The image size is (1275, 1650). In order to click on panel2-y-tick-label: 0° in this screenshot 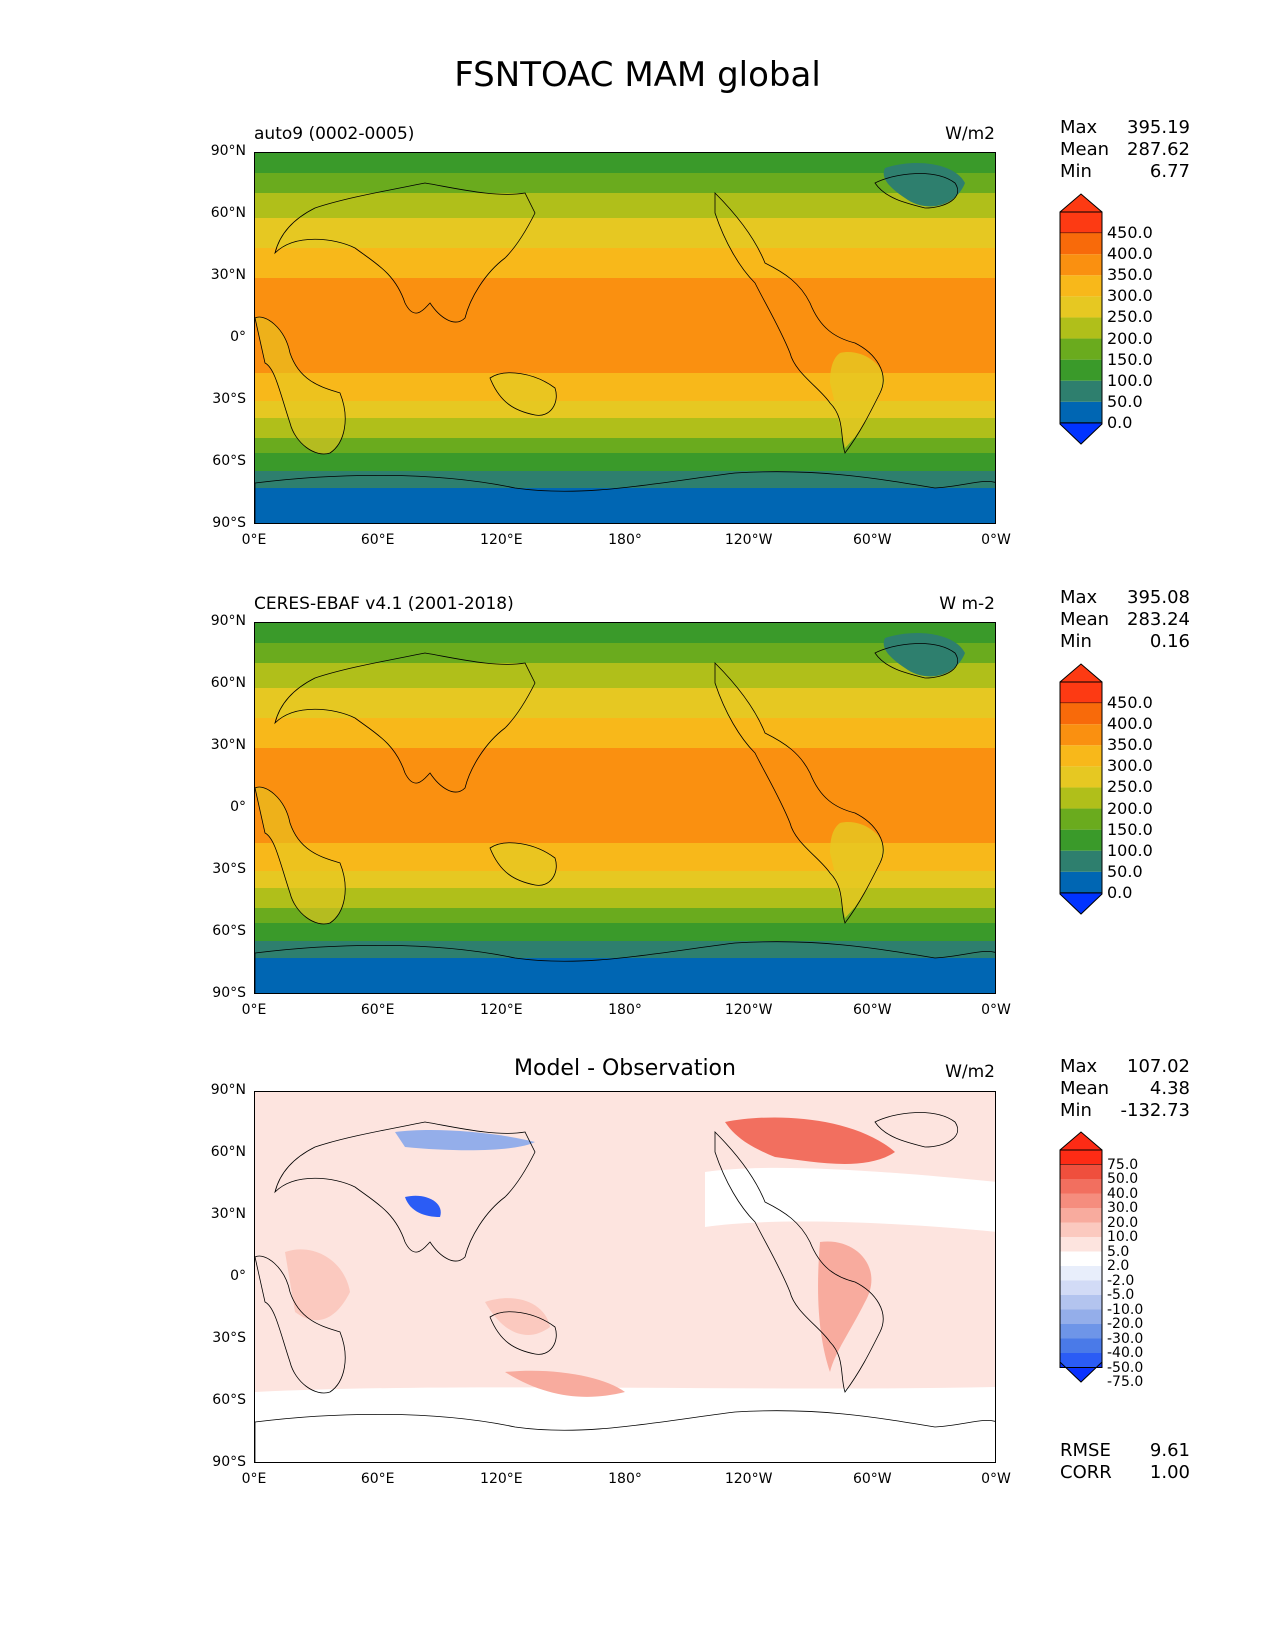, I will do `click(238, 807)`.